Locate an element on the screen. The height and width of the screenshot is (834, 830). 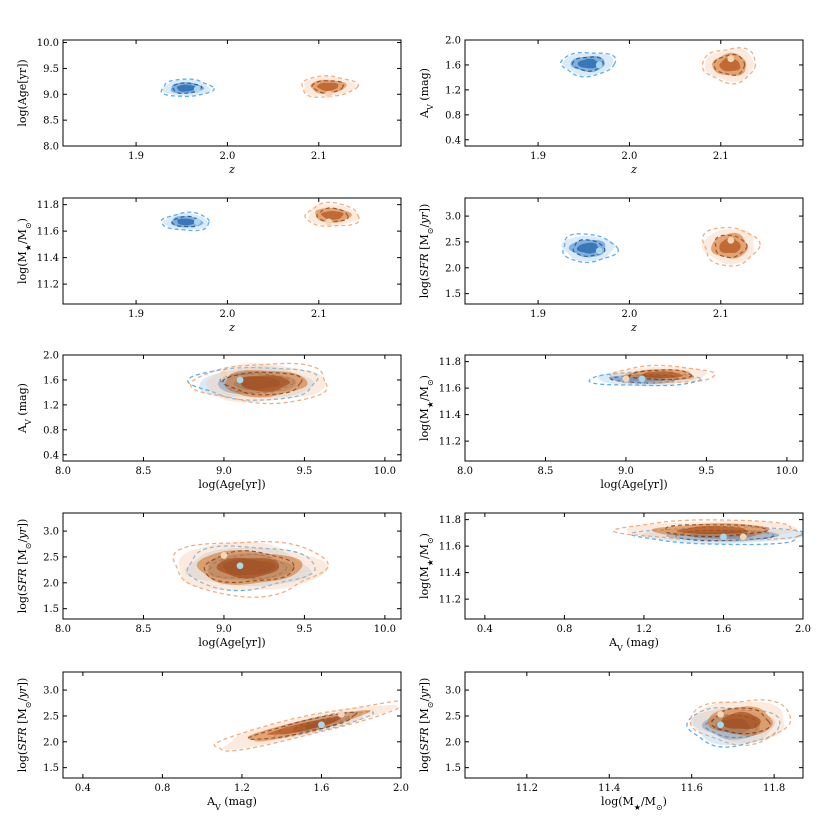
y-axis-label: log(M★/M⊙) is located at coordinates (426, 408).